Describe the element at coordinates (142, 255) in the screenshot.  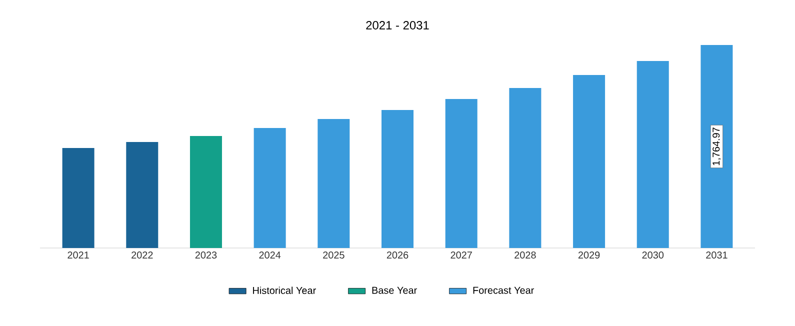
I see `x-tick-label: 2022` at that location.